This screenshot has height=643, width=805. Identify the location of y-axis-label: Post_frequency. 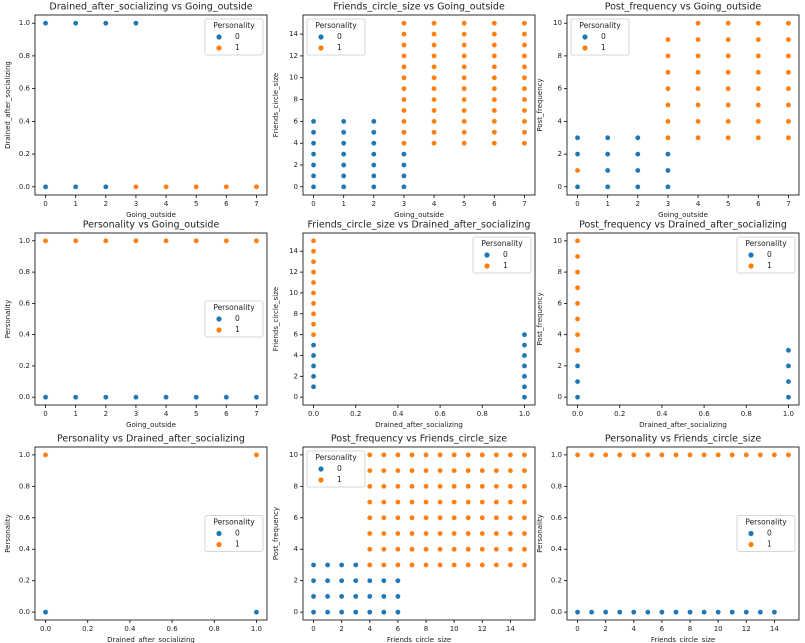
(540, 104).